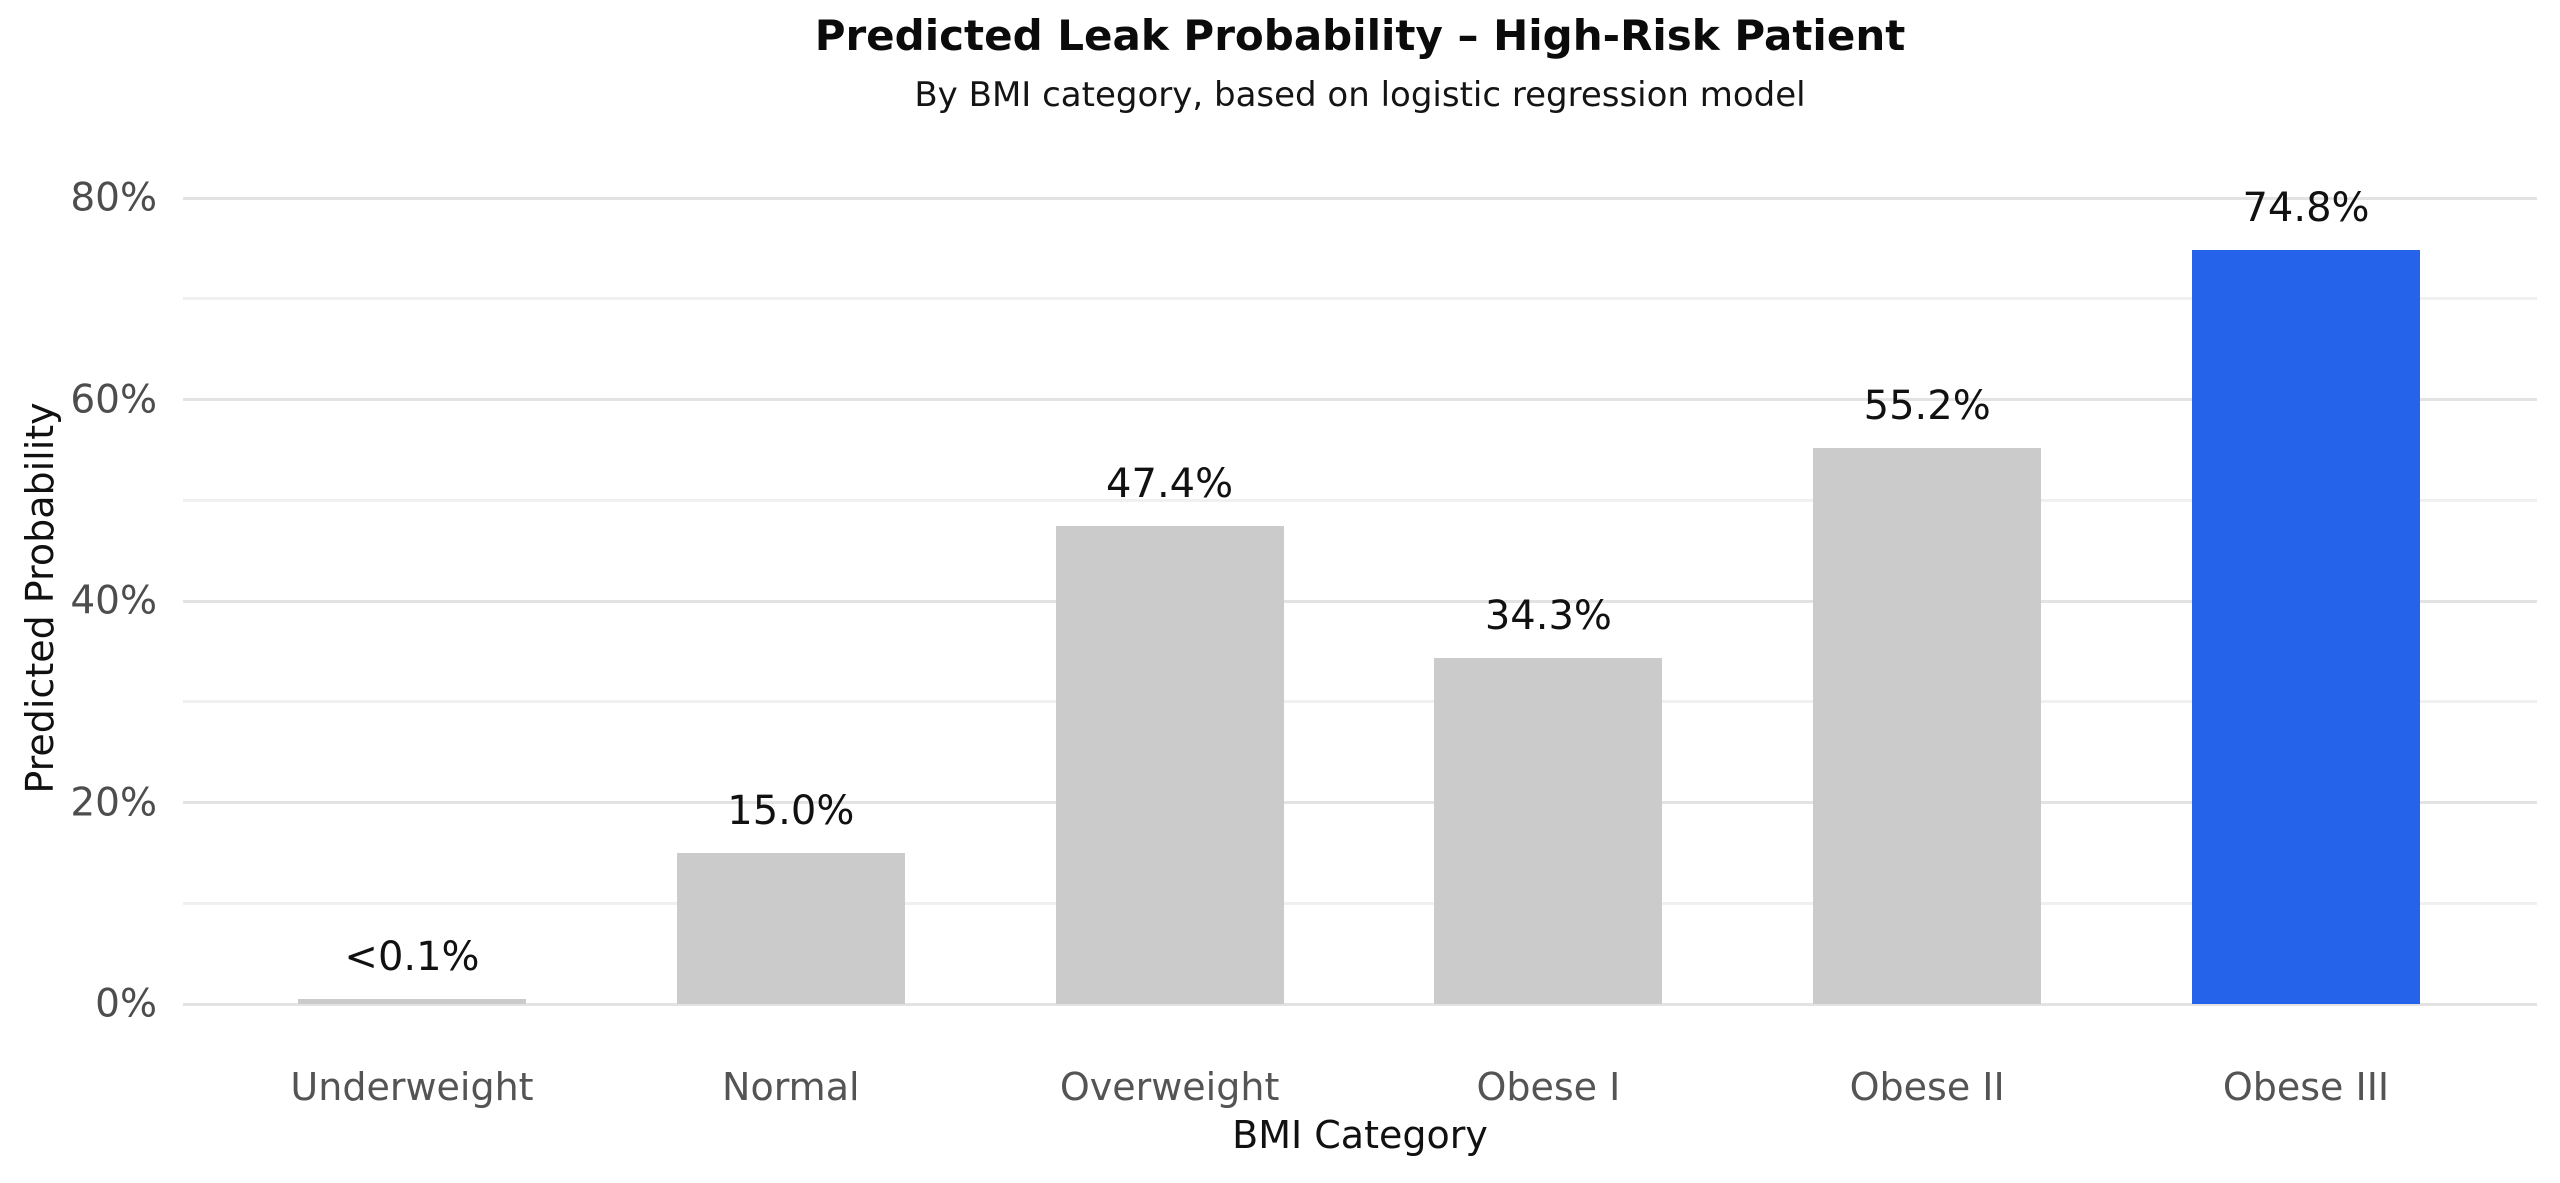  Describe the element at coordinates (113, 198) in the screenshot. I see `y-tick-label-80pct: 80%` at that location.